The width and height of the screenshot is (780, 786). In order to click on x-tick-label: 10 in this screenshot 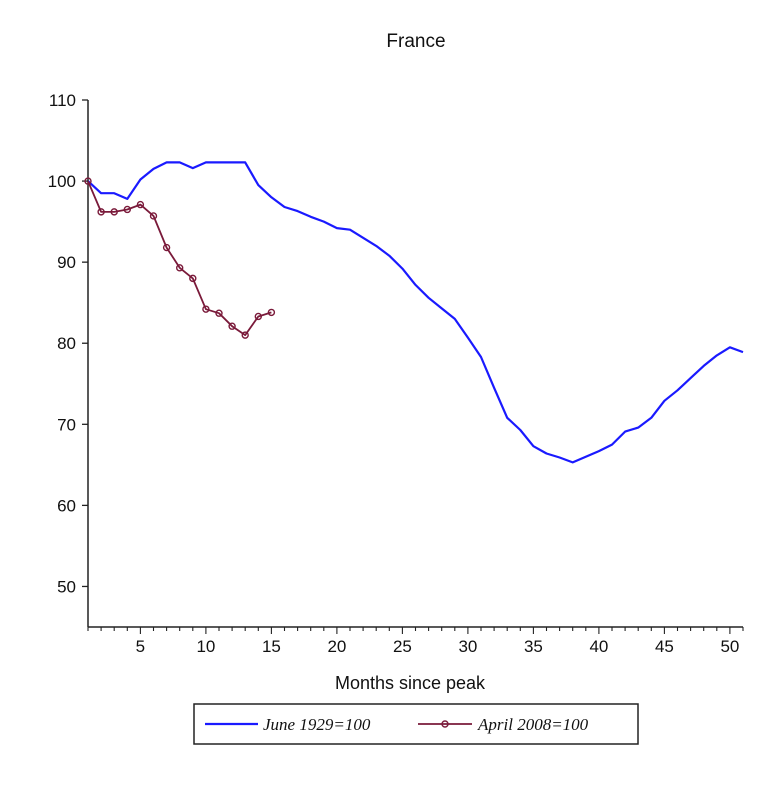, I will do `click(205, 646)`.